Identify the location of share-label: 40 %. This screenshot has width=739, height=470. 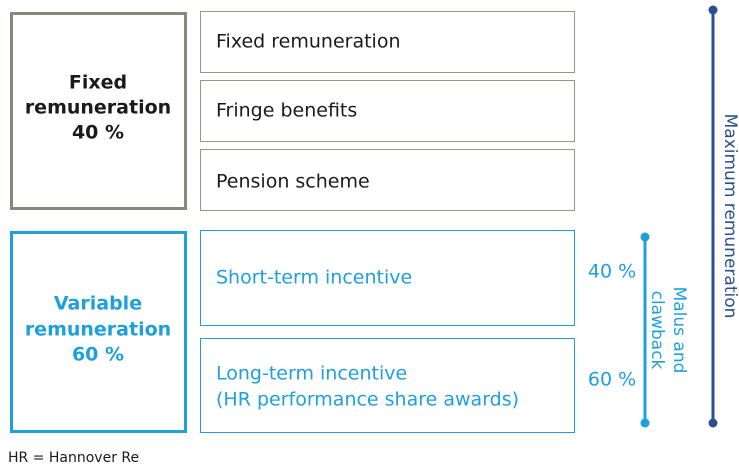
(612, 272).